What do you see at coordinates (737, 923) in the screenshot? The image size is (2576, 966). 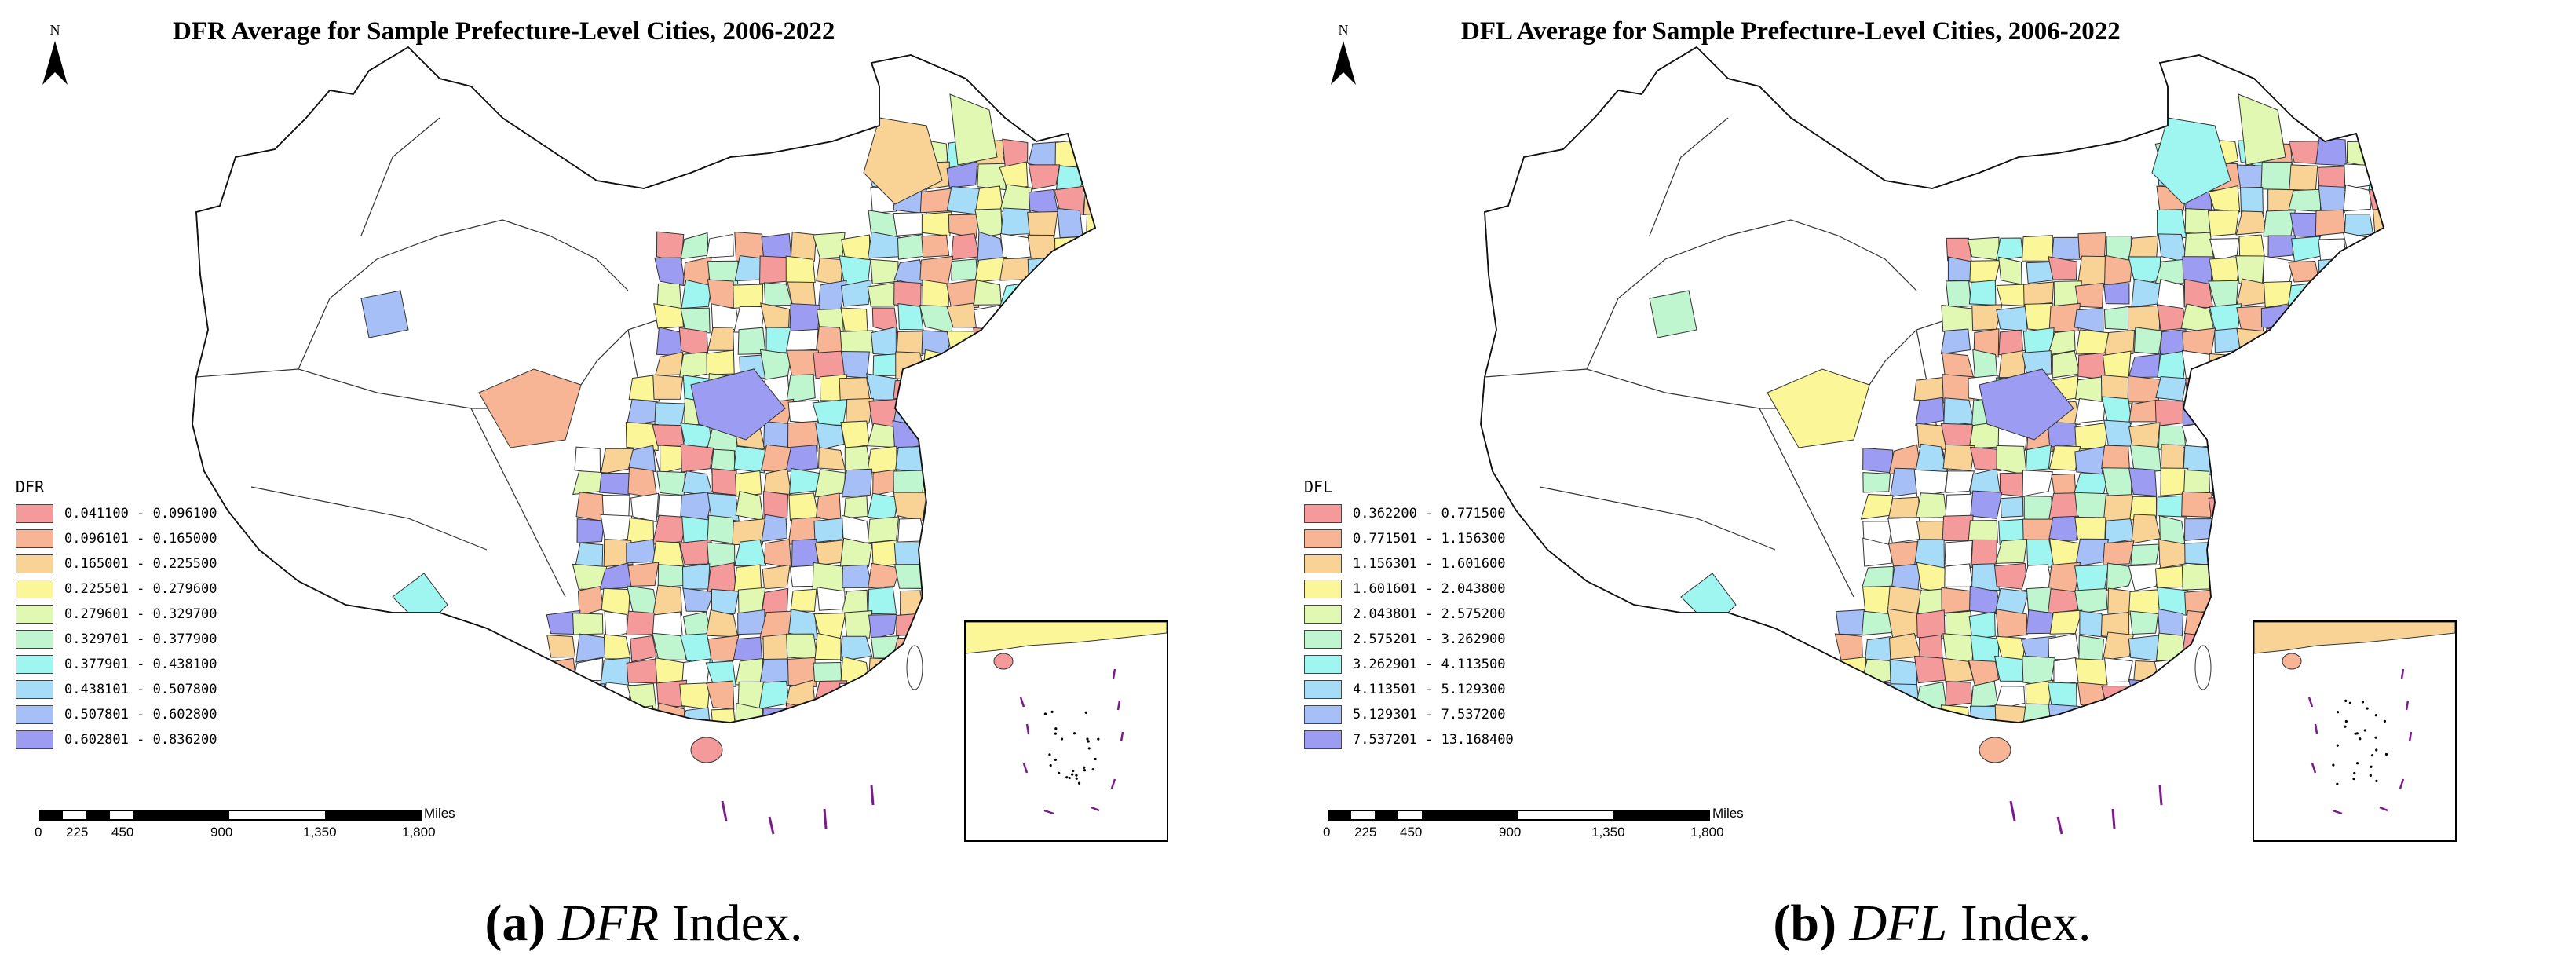 I see `caption-suffix: Index.` at bounding box center [737, 923].